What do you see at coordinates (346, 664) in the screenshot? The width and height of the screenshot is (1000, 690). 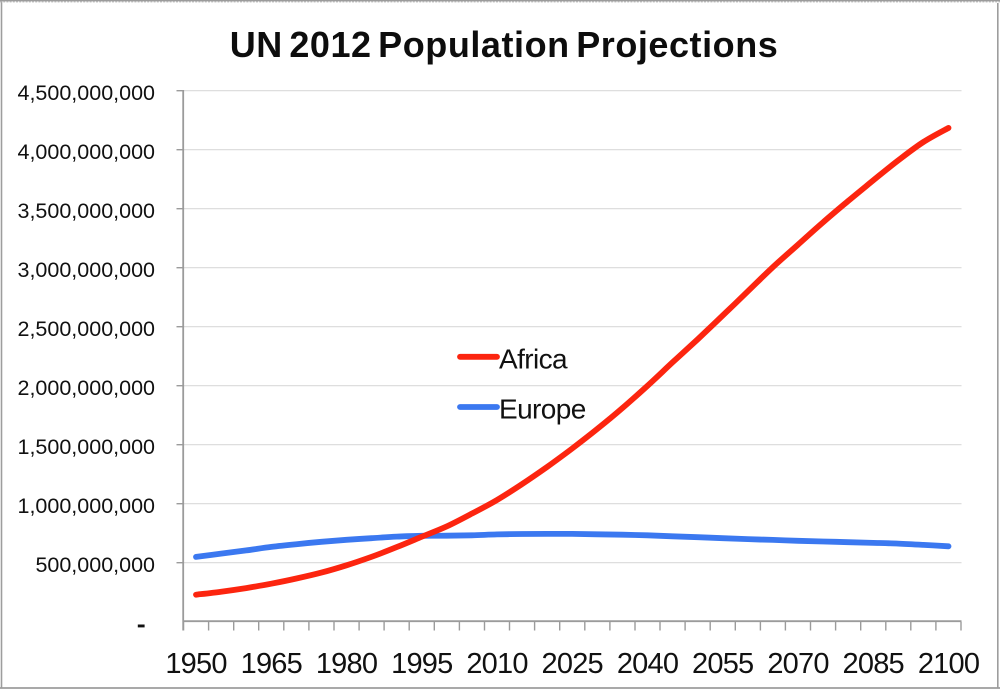 I see `svg-text: 1980` at bounding box center [346, 664].